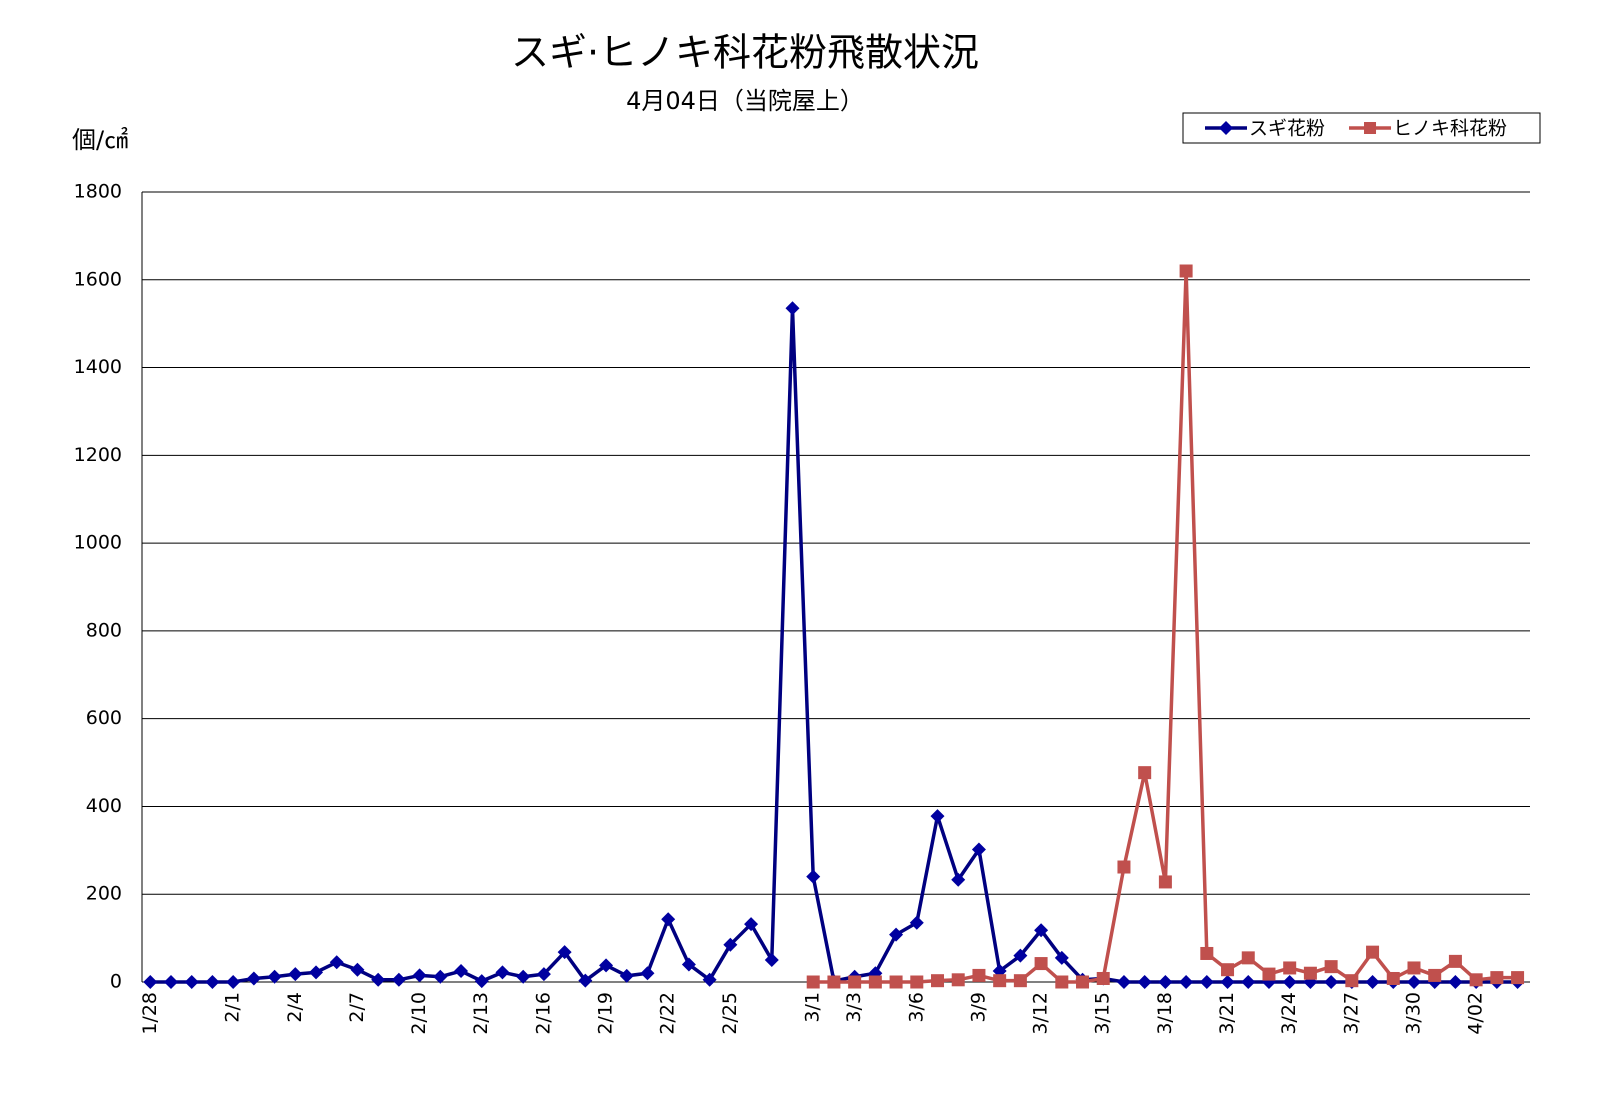 Image resolution: width=1616 pixels, height=1105 pixels. I want to click on legend-swatch-marker, so click(1226, 128).